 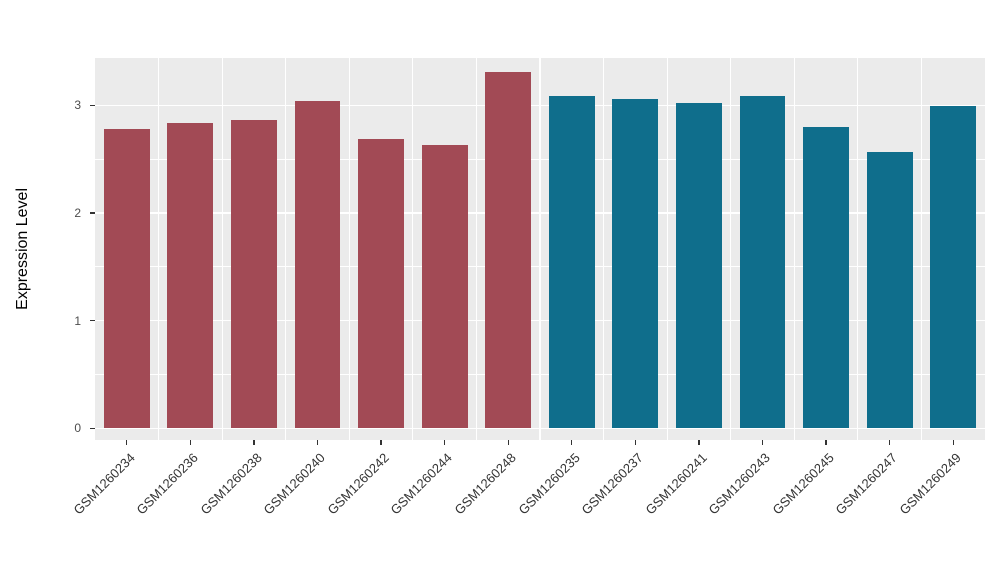 What do you see at coordinates (485, 484) in the screenshot?
I see `x-tick-label: GSM1260248` at bounding box center [485, 484].